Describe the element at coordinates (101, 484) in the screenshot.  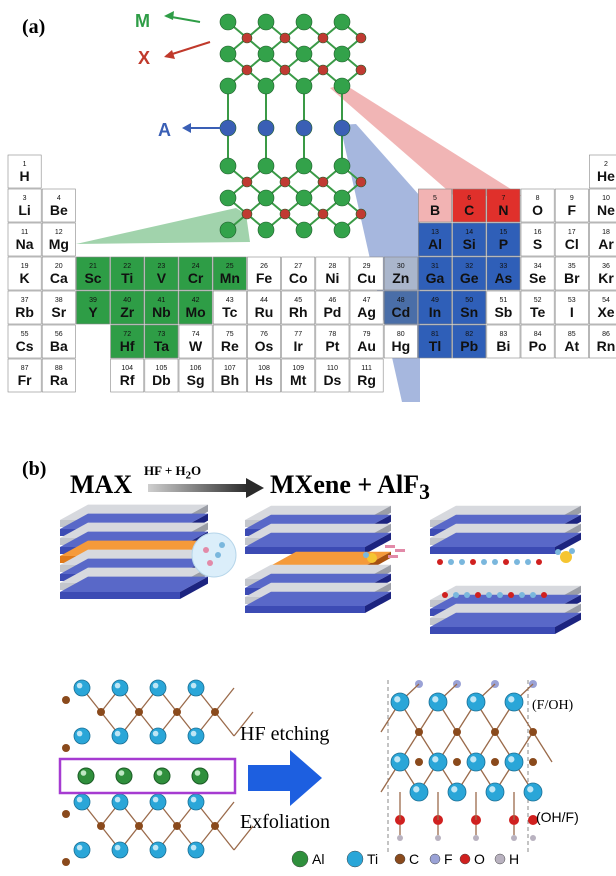
I see `max-label: MAX` at that location.